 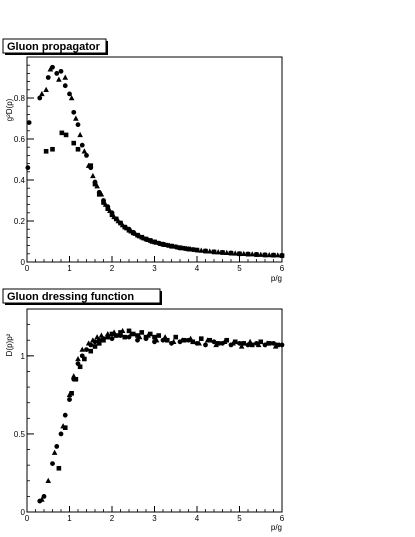 I want to click on chart-title-2: Gluon dressing function, so click(x=70, y=297).